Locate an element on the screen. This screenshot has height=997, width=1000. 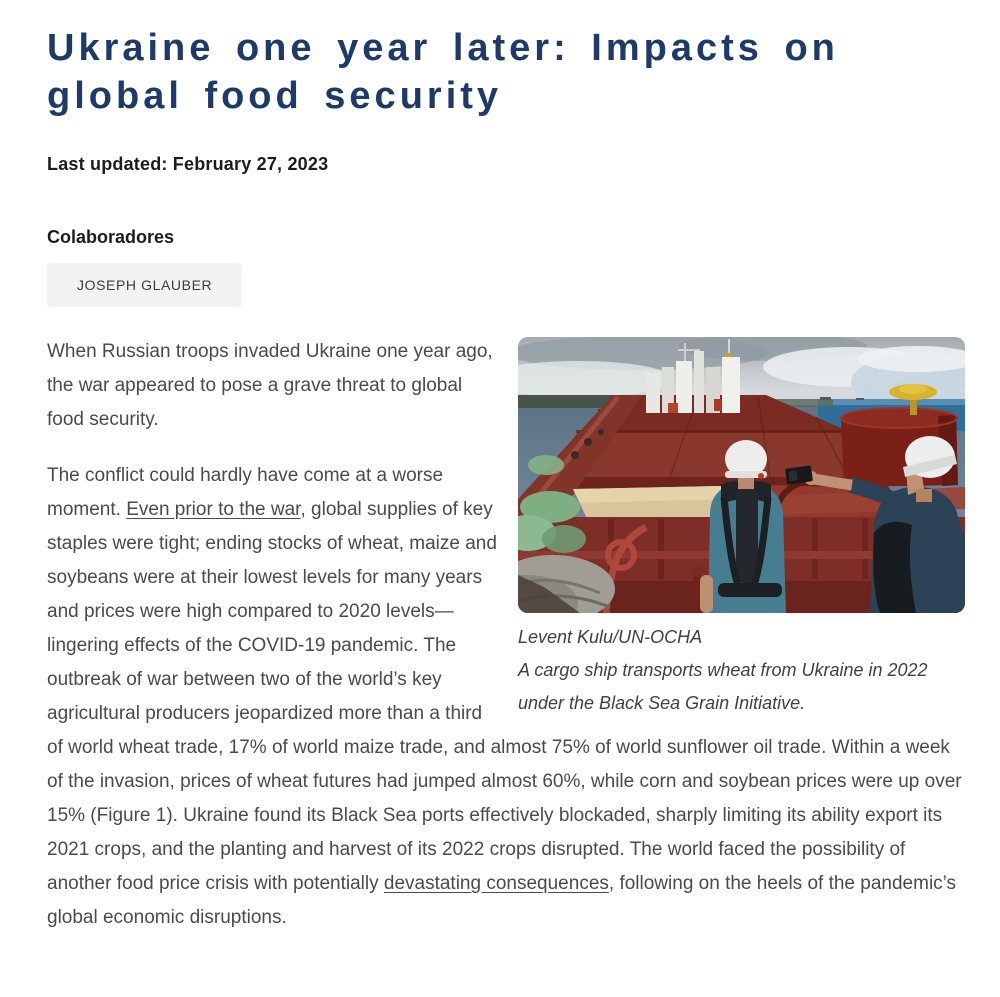
photo-credit: Levent Kulu/UN-OCHA is located at coordinates (610, 637).